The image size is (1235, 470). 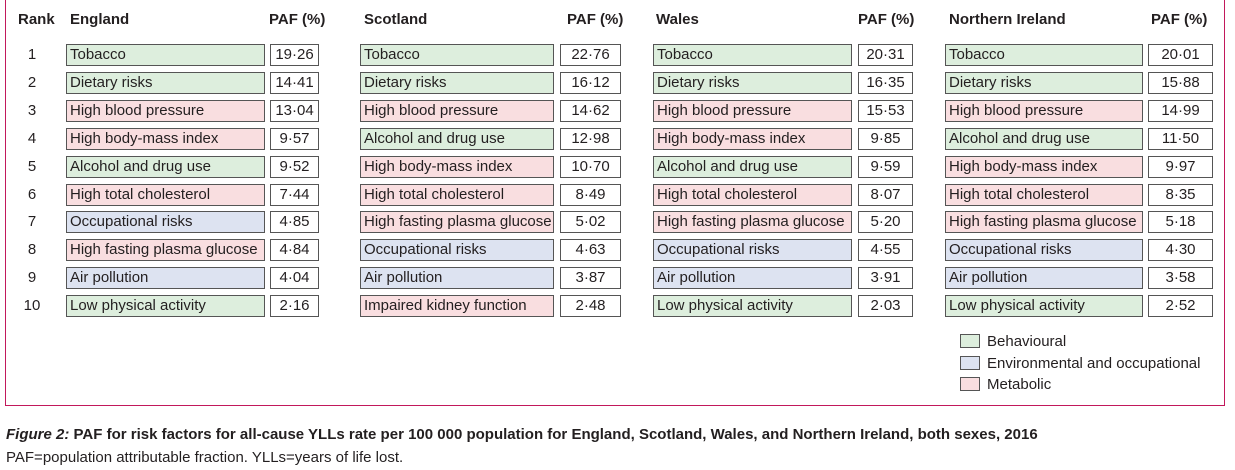 What do you see at coordinates (1007, 19) in the screenshot?
I see `country-header: Northern Ireland` at bounding box center [1007, 19].